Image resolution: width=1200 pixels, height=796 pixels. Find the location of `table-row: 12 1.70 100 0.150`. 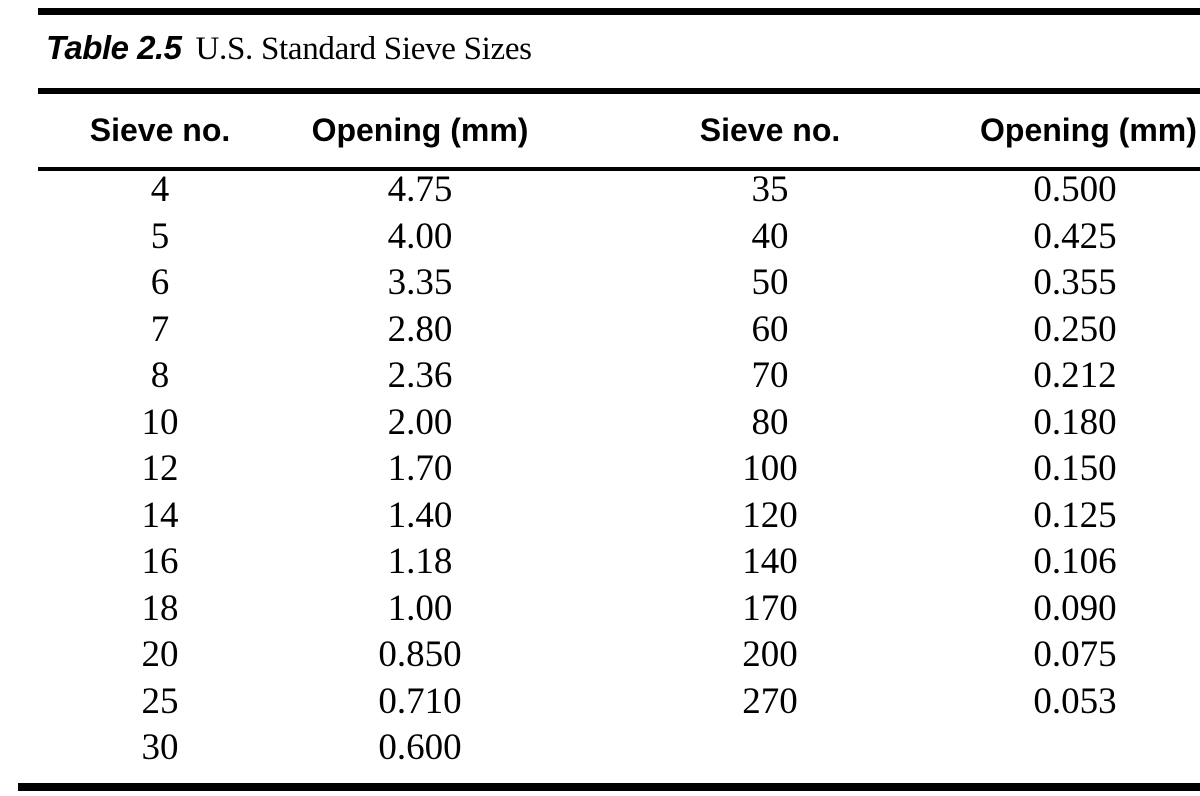

table-row: 12 1.70 100 0.150 is located at coordinates (620, 469).